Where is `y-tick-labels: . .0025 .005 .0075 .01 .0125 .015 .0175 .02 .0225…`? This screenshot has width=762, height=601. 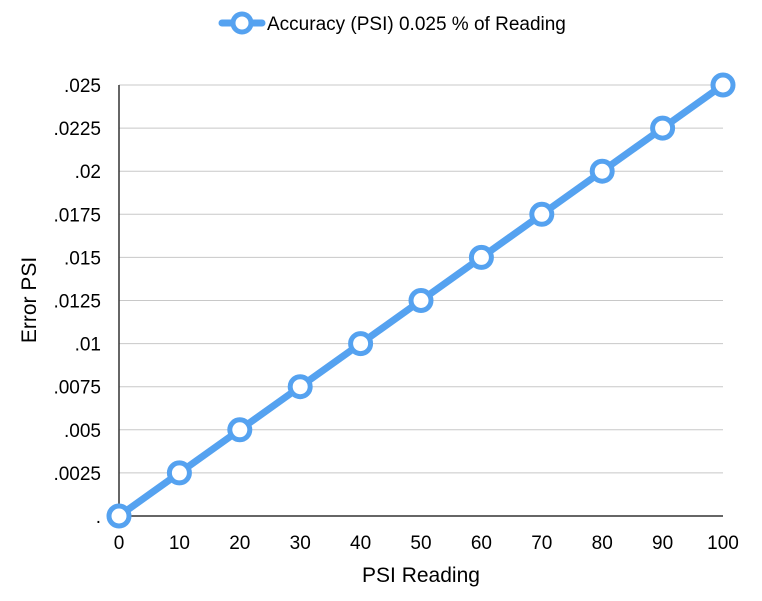 y-tick-labels: . .0025 .005 .0075 .01 .0125 .015 .0175 .02 .0225… is located at coordinates (77, 302).